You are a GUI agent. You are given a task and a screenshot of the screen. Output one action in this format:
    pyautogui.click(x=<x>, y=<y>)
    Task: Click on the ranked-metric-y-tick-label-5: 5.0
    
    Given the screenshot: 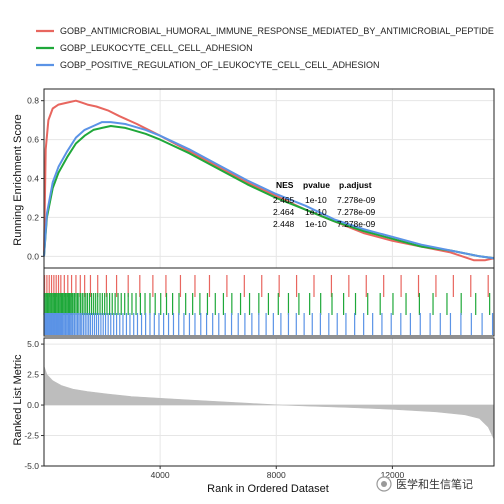 What is the action you would take?
    pyautogui.click(x=33, y=344)
    